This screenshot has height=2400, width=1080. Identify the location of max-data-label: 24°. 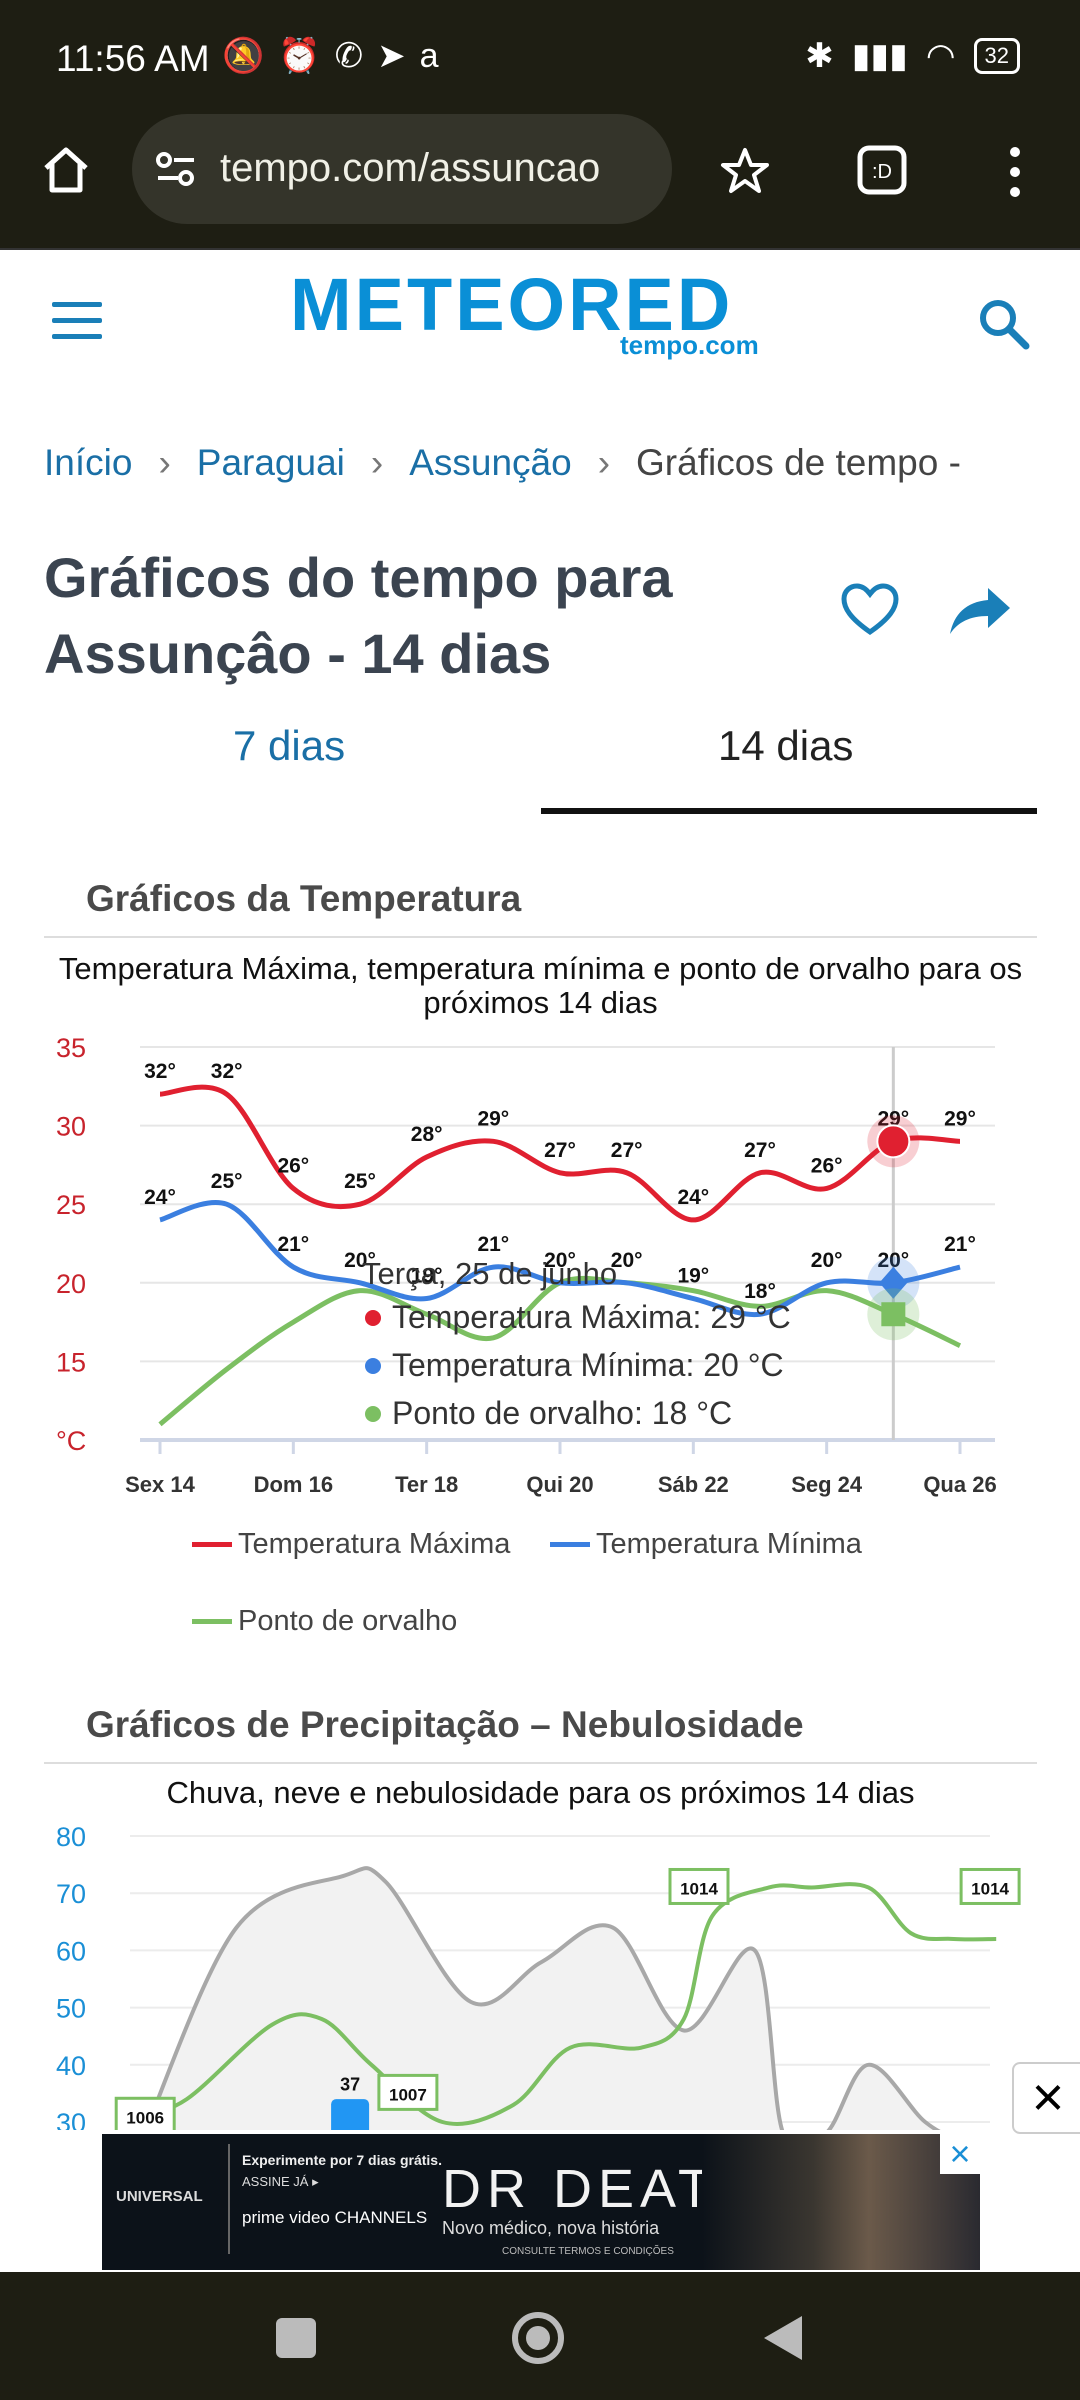
(693, 1197).